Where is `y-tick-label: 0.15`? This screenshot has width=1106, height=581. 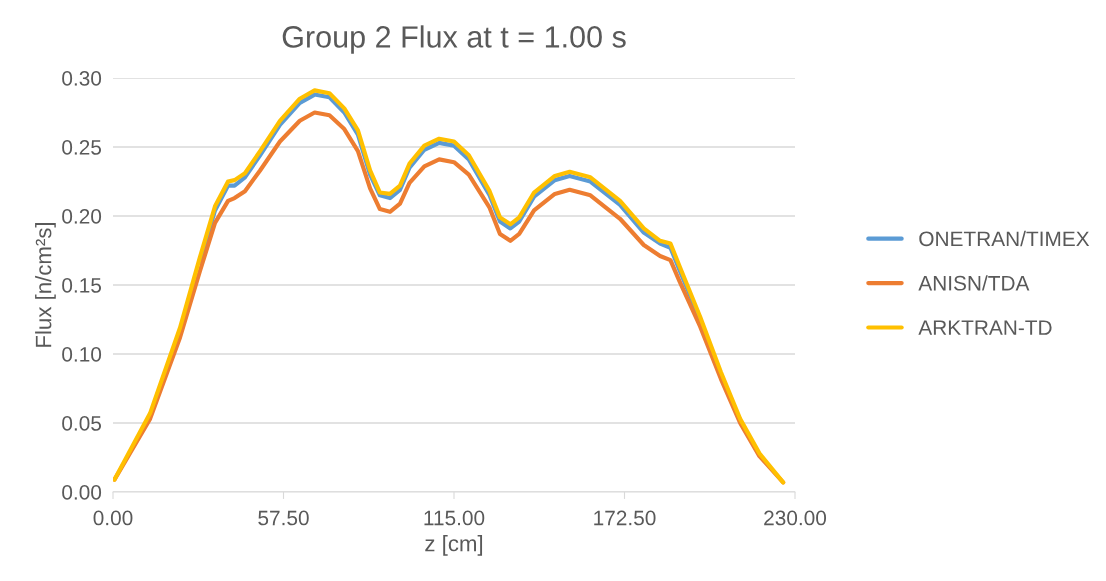
y-tick-label: 0.15 is located at coordinates (82, 285).